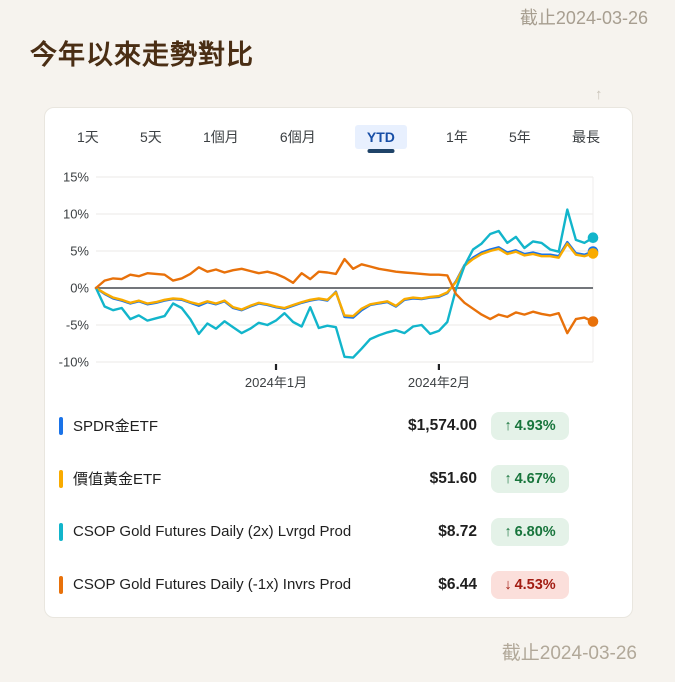  I want to click on svg-text: 15%, so click(76, 177).